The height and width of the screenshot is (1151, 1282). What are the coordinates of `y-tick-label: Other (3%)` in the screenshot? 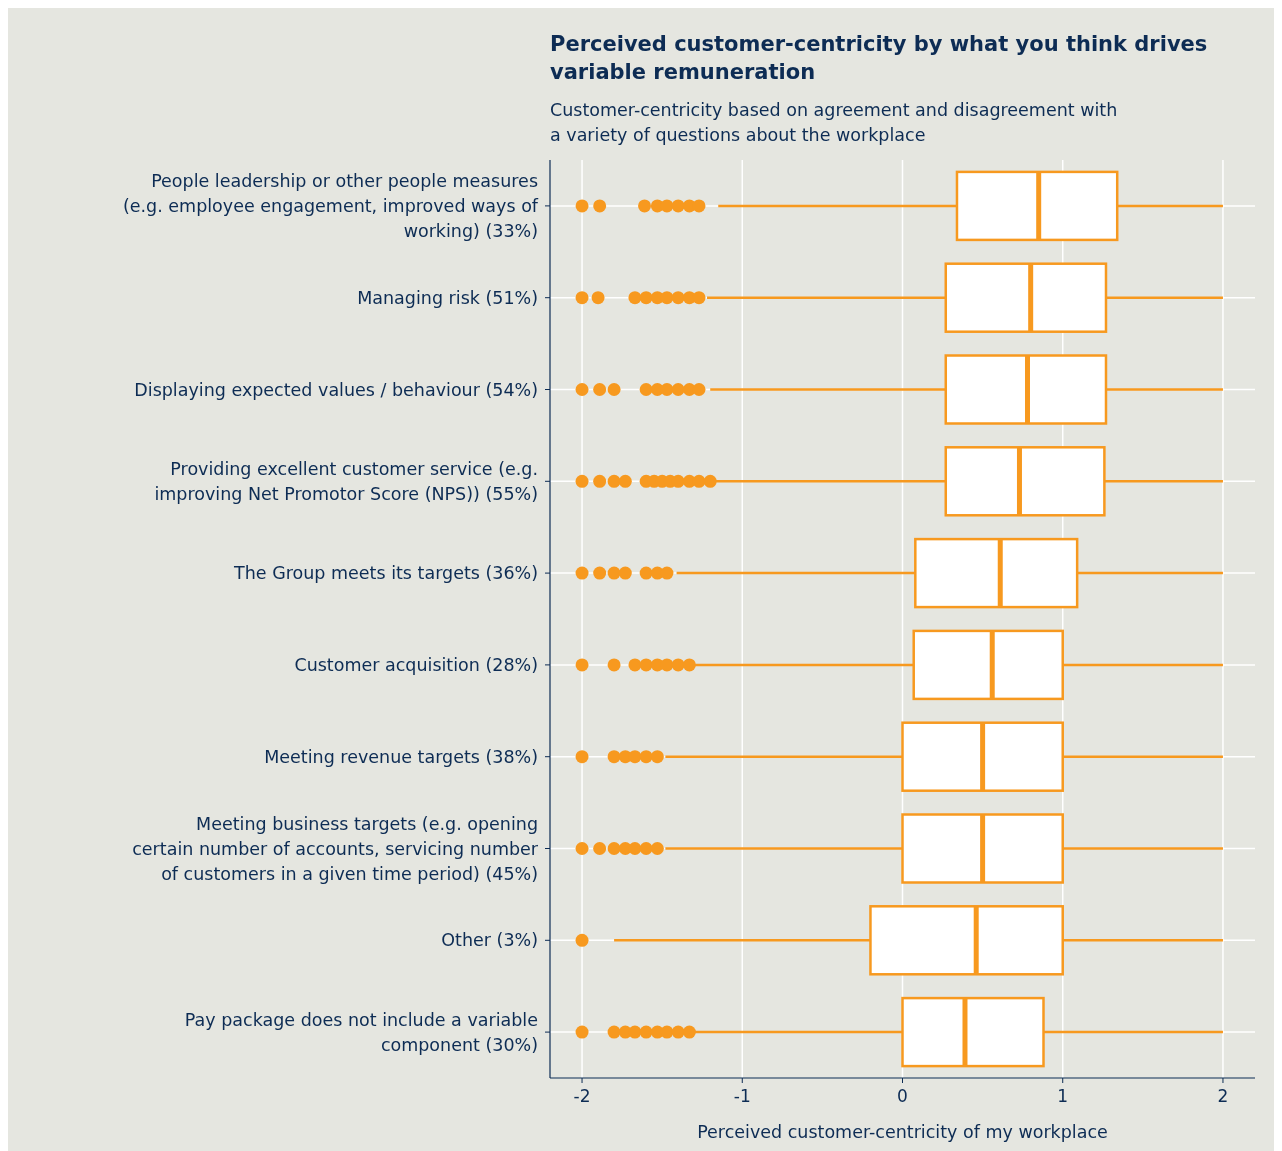 It's located at (489, 940).